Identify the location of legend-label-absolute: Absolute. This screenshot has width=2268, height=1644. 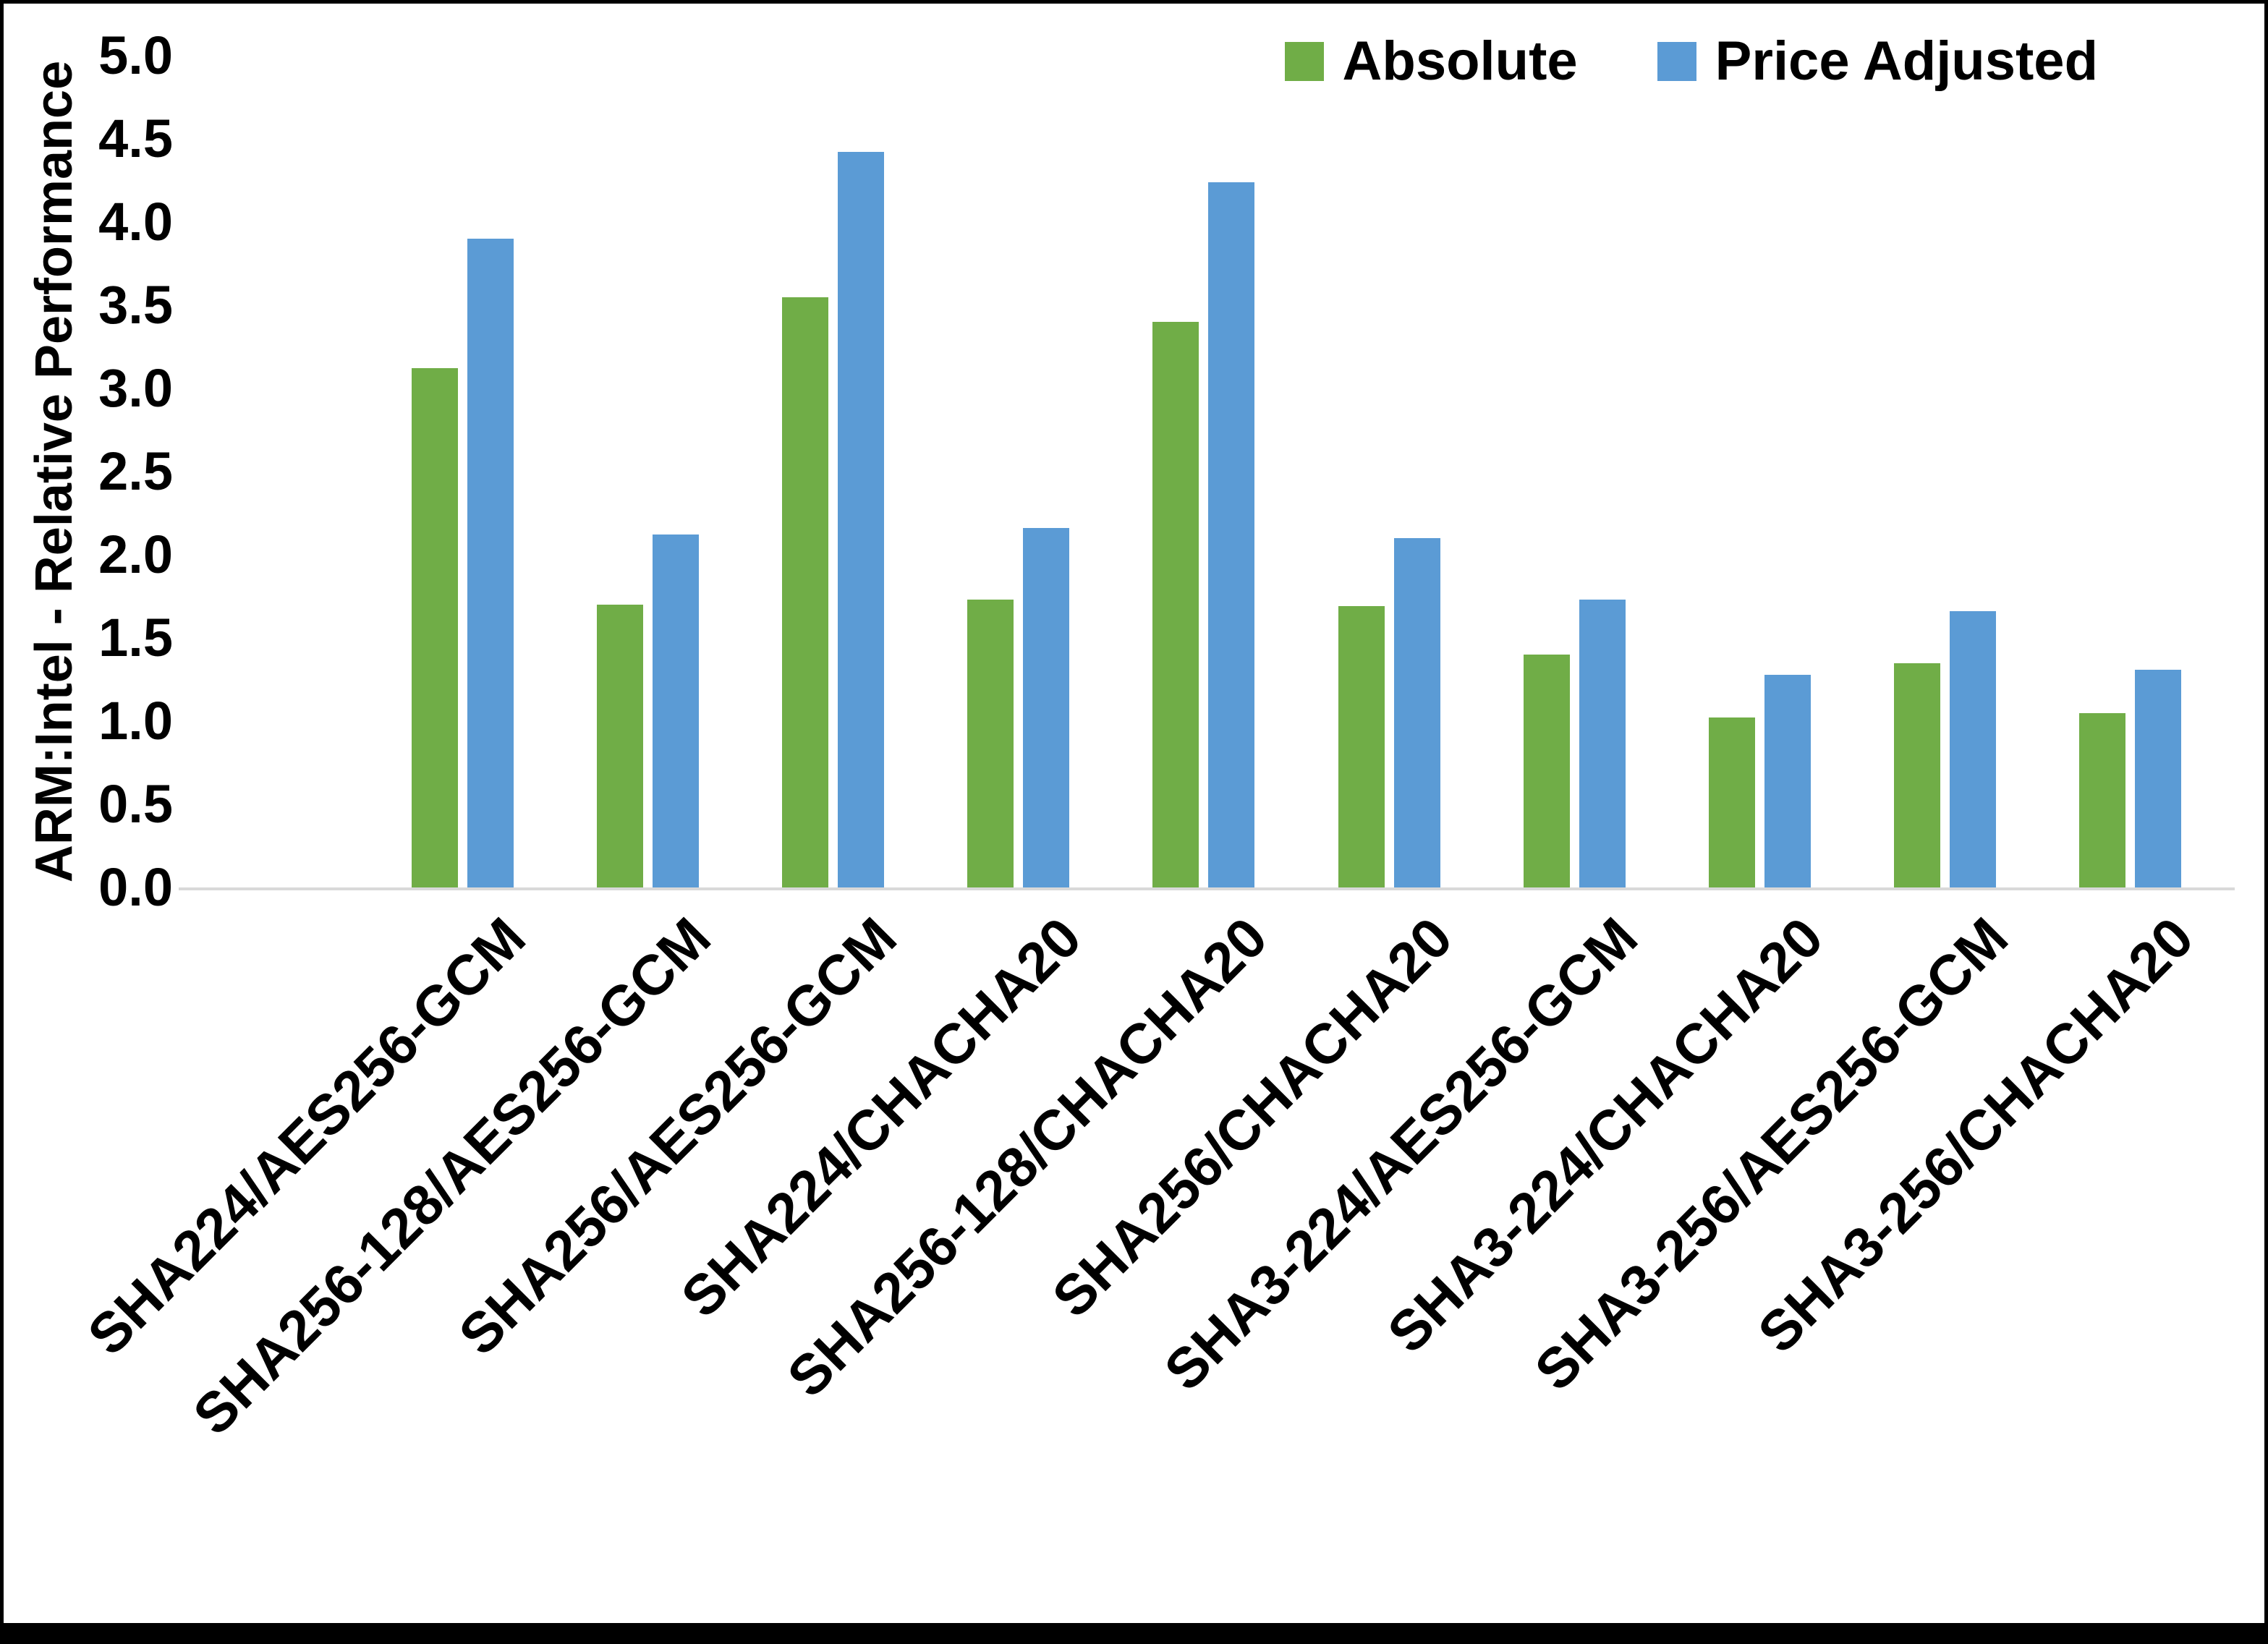
(1460, 61).